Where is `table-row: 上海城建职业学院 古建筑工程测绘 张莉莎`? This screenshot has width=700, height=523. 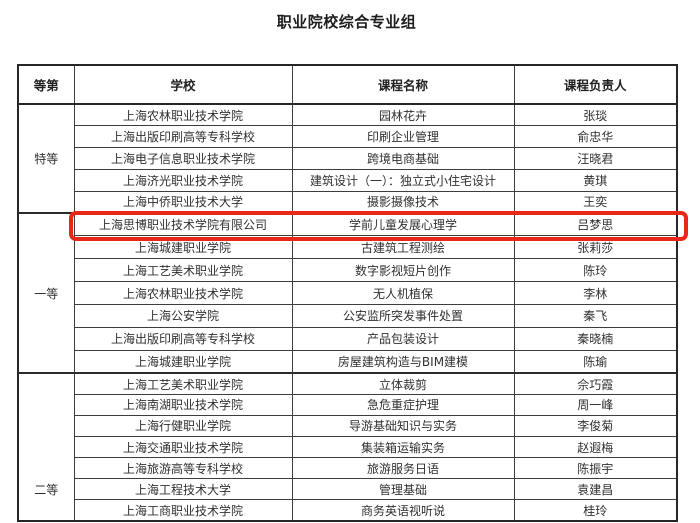 table-row: 上海城建职业学院 古建筑工程测绘 张莉莎 is located at coordinates (348, 247).